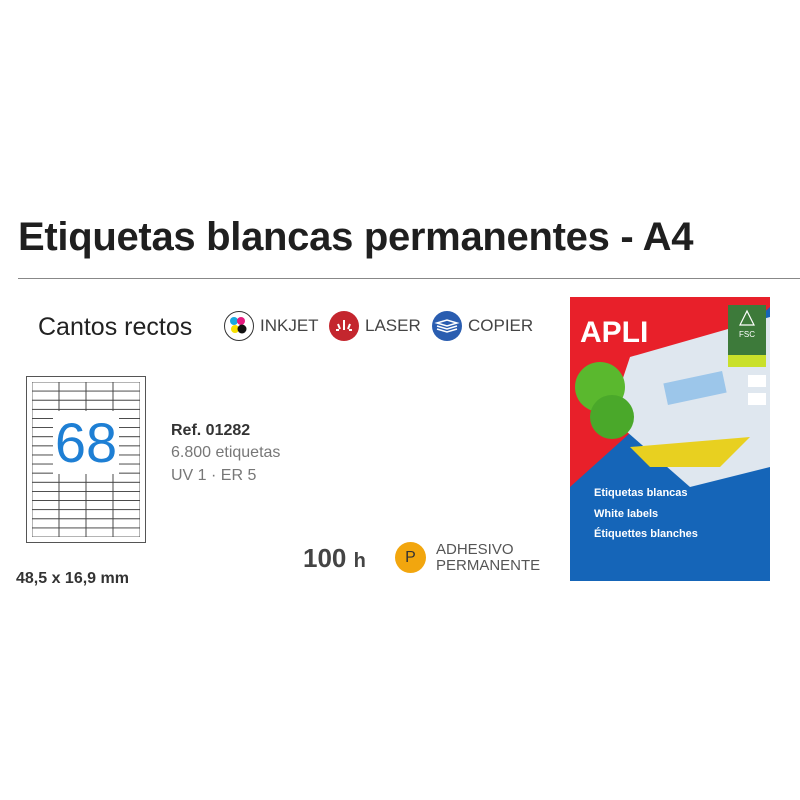 This screenshot has width=800, height=800. Describe the element at coordinates (614, 332) in the screenshot. I see `svg-text: APLI` at that location.